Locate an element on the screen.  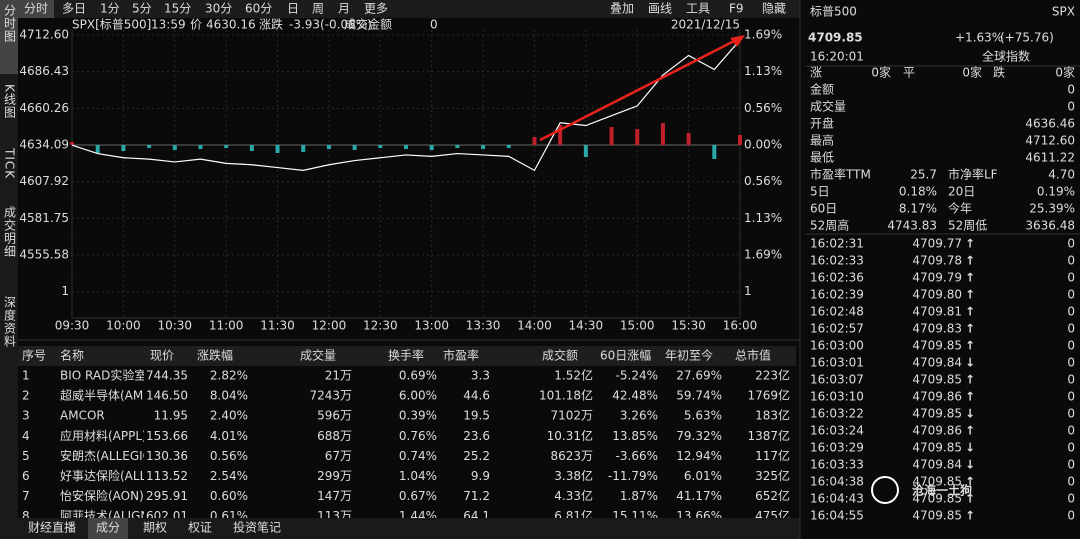
table-cell: 好事达保险(ALL) is located at coordinates (105, 475).